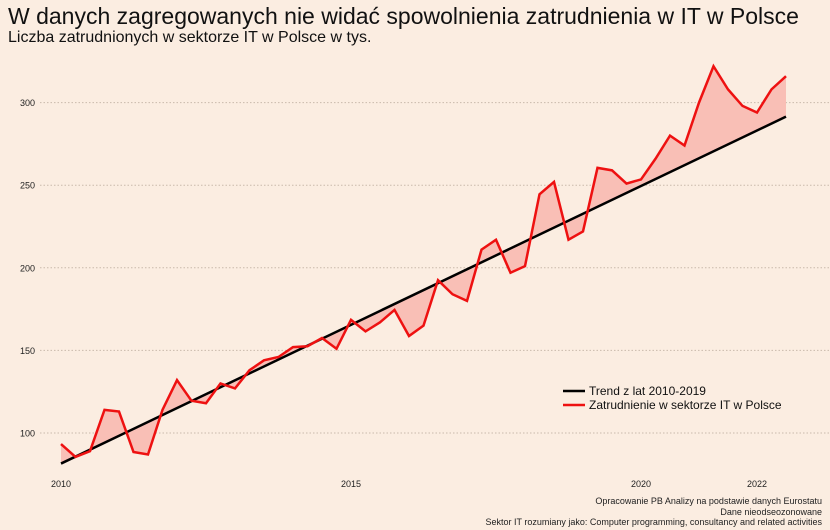  What do you see at coordinates (27, 186) in the screenshot?
I see `y-tick-label: 250` at bounding box center [27, 186].